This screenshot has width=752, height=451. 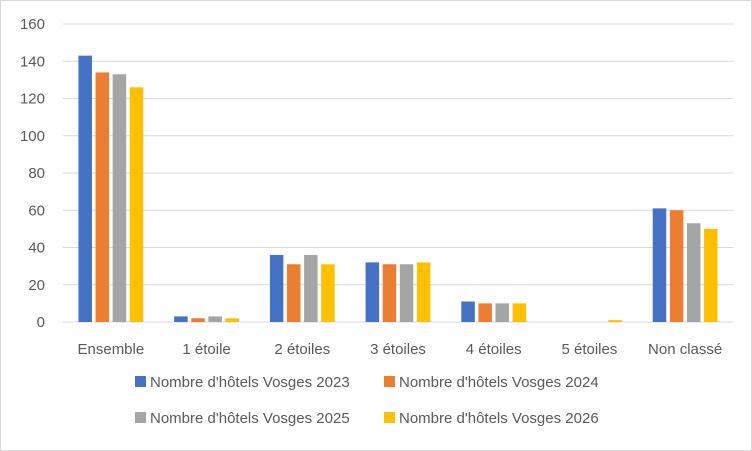 What do you see at coordinates (41, 322) in the screenshot?
I see `y-tick-label: 0` at bounding box center [41, 322].